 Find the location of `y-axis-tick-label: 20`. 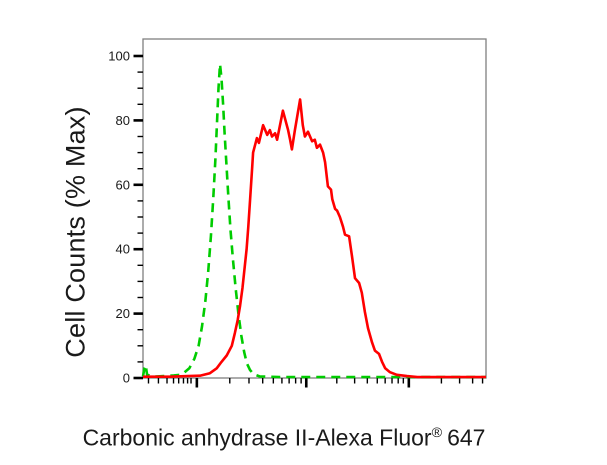

y-axis-tick-label: 20 is located at coordinates (123, 313).